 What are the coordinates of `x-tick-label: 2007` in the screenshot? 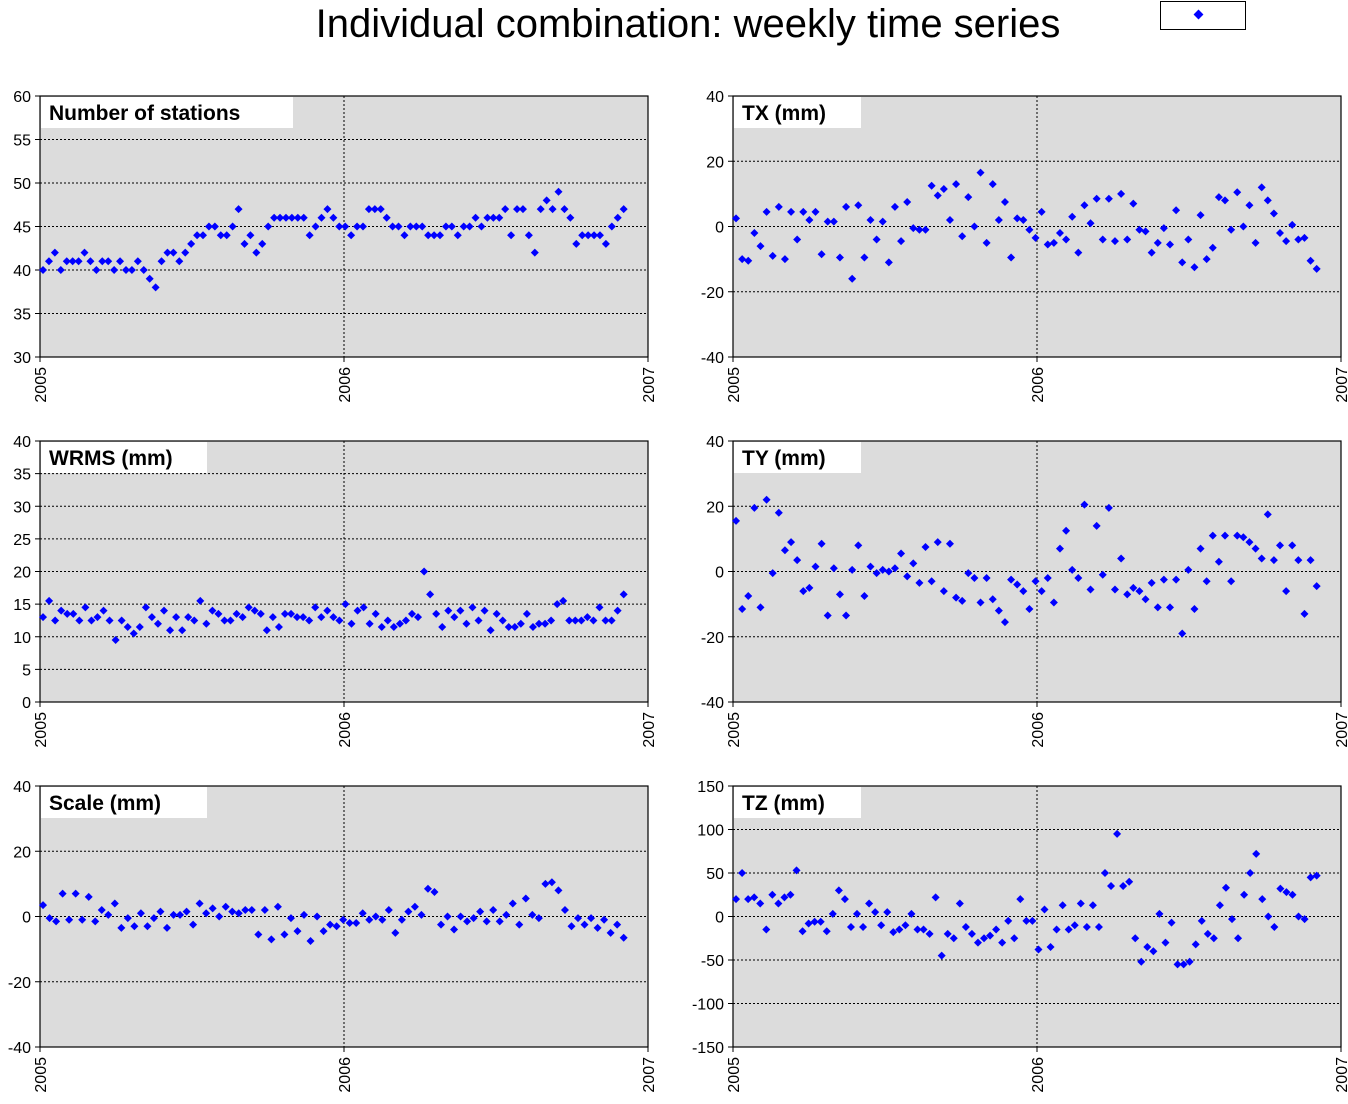 It's located at (649, 385).